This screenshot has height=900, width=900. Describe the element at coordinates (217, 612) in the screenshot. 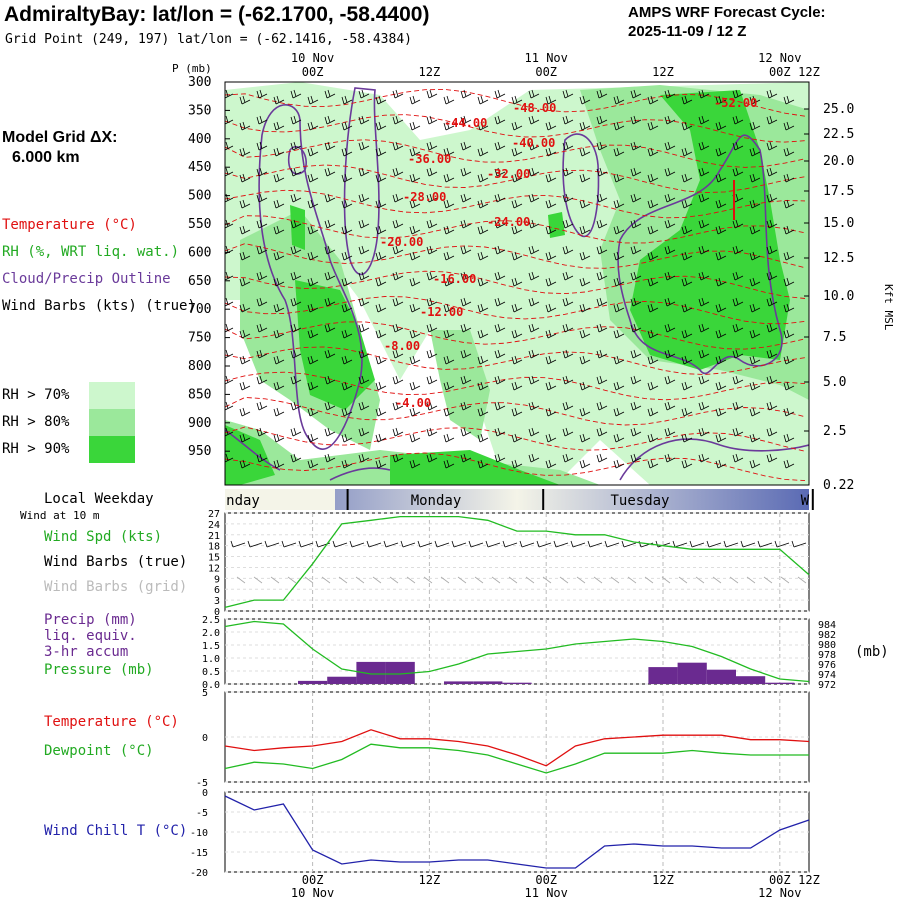

I see `wind-speed-tick: 0` at that location.